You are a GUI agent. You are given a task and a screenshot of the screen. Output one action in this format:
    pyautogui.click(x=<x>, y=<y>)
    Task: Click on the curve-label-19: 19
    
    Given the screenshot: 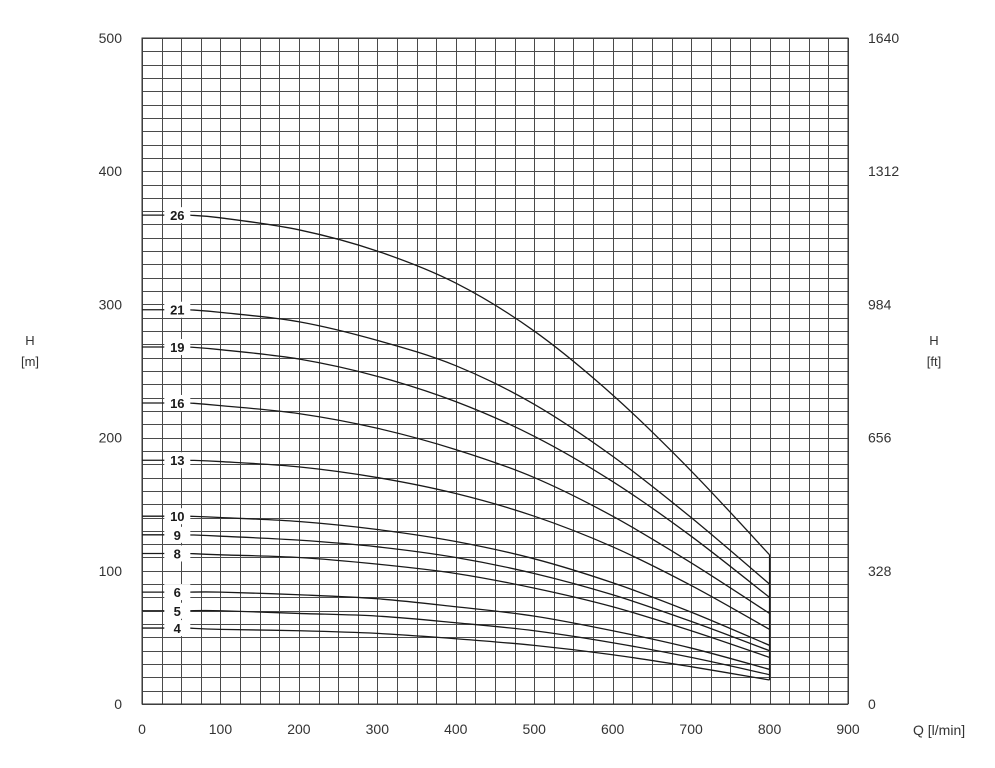 What is the action you would take?
    pyautogui.click(x=177, y=347)
    